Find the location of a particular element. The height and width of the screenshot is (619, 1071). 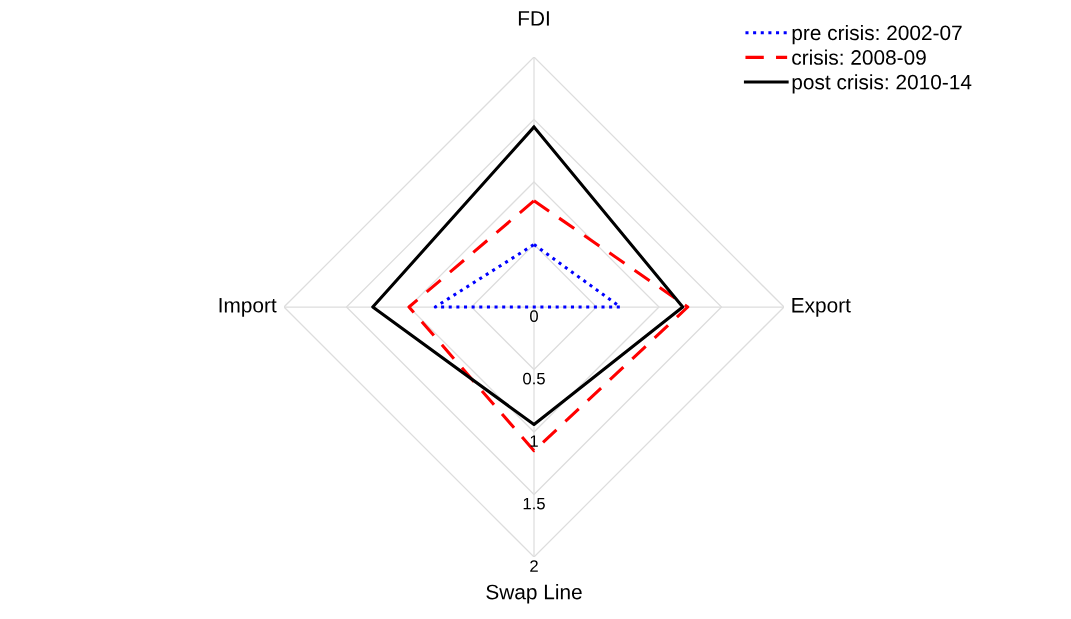

legend-label: crisis: 2008-09 is located at coordinates (859, 57).